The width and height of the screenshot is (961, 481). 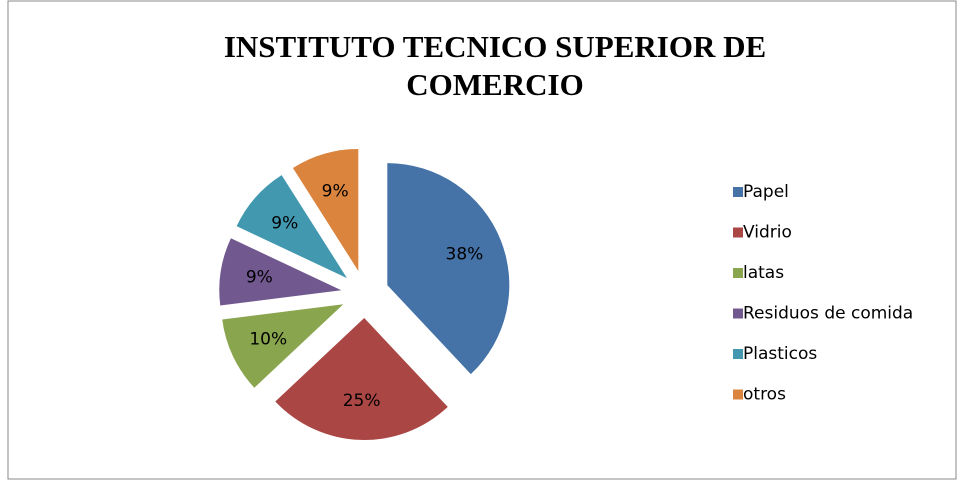 I want to click on legend-label: Plasticos, so click(x=780, y=354).